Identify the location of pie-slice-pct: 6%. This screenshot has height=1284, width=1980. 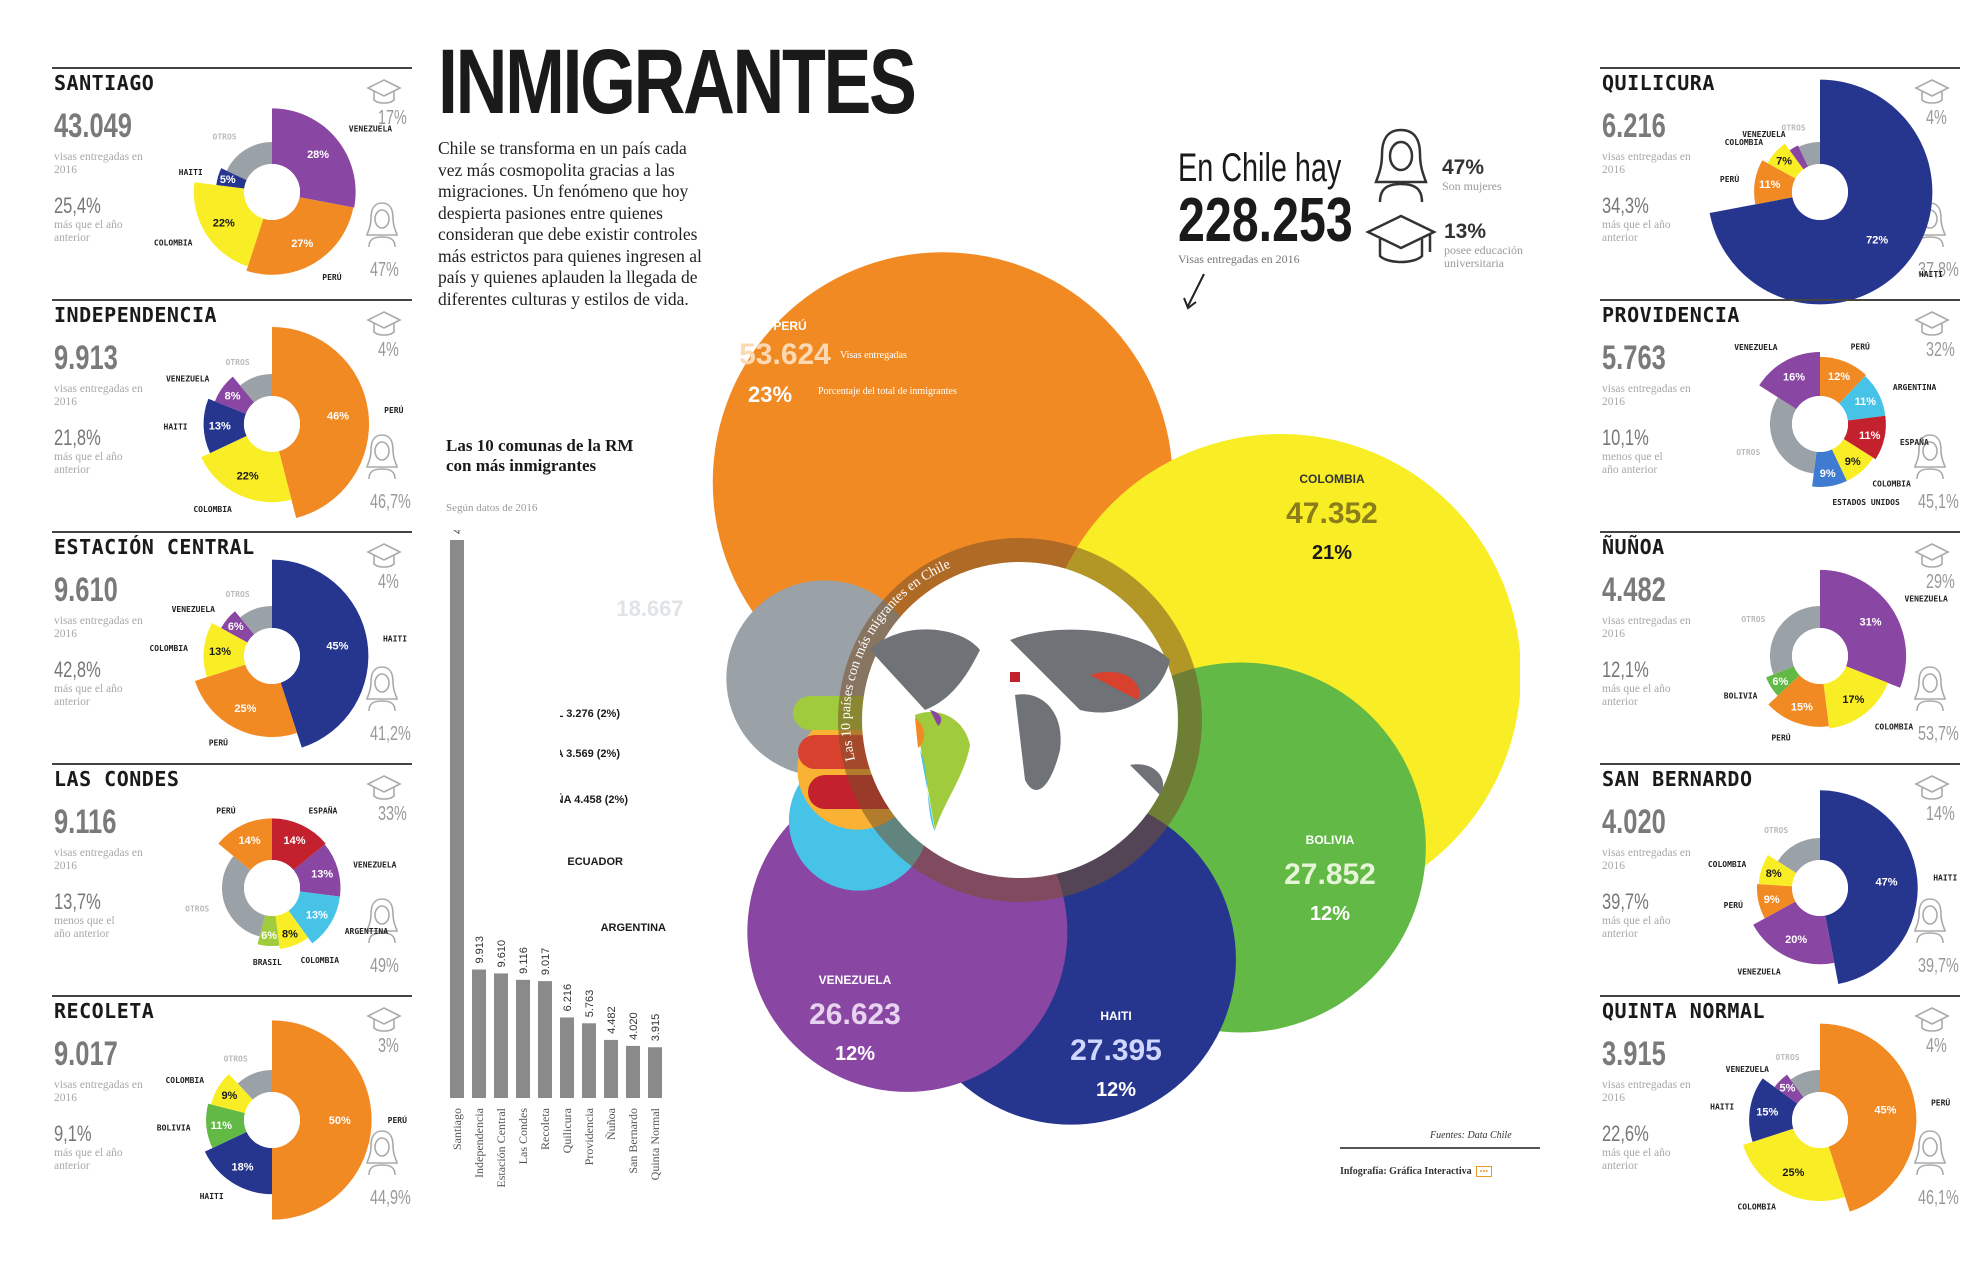
(236, 627).